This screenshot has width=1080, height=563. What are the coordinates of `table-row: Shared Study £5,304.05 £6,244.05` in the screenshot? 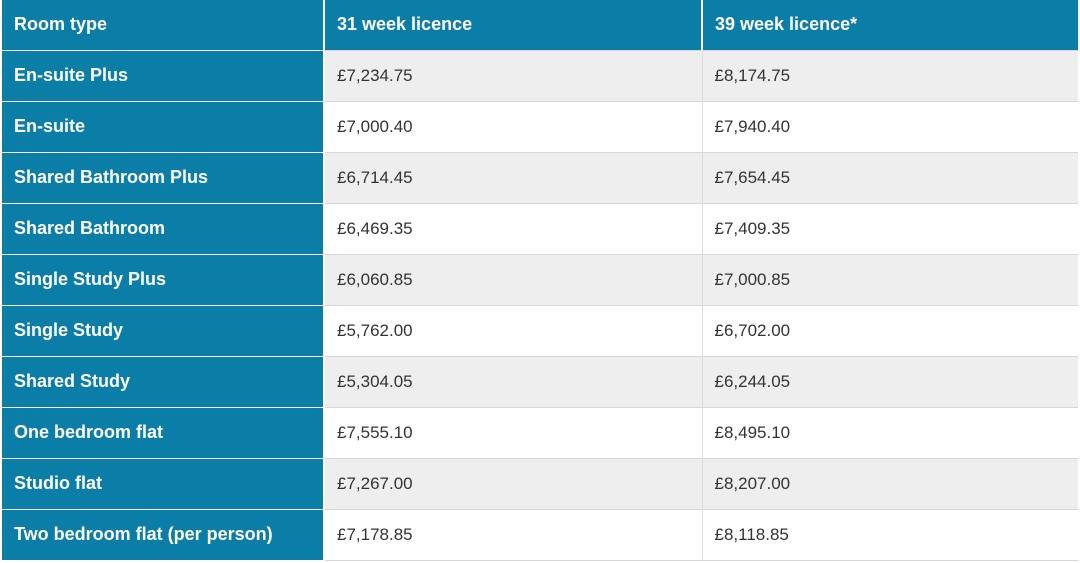 It's located at (540, 381).